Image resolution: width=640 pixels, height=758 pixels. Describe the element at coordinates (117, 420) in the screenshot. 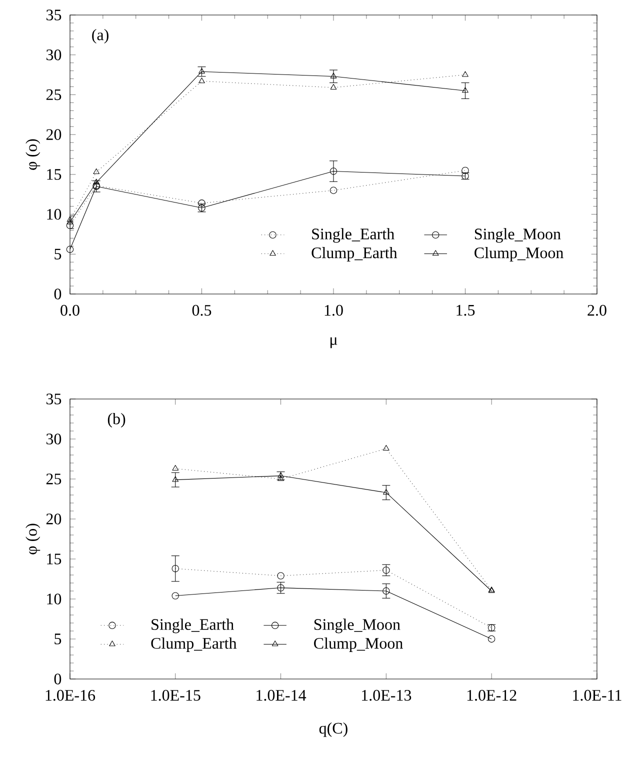

I see `annotation: (b)` at that location.